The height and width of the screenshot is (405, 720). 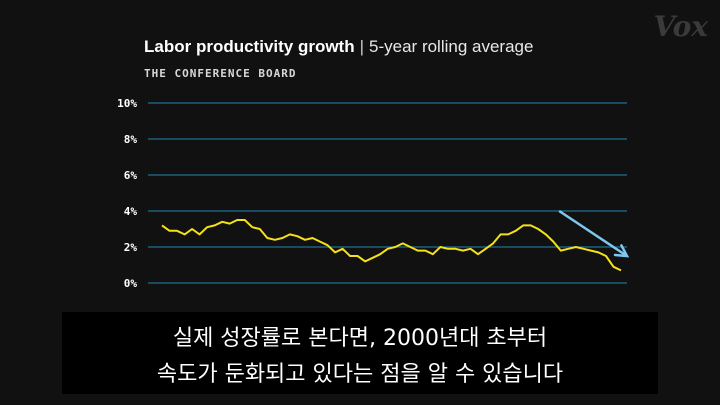 I want to click on caption-line-2: 속도가 둔화되고 있다는 점을 알 수 있습니다, so click(x=360, y=374).